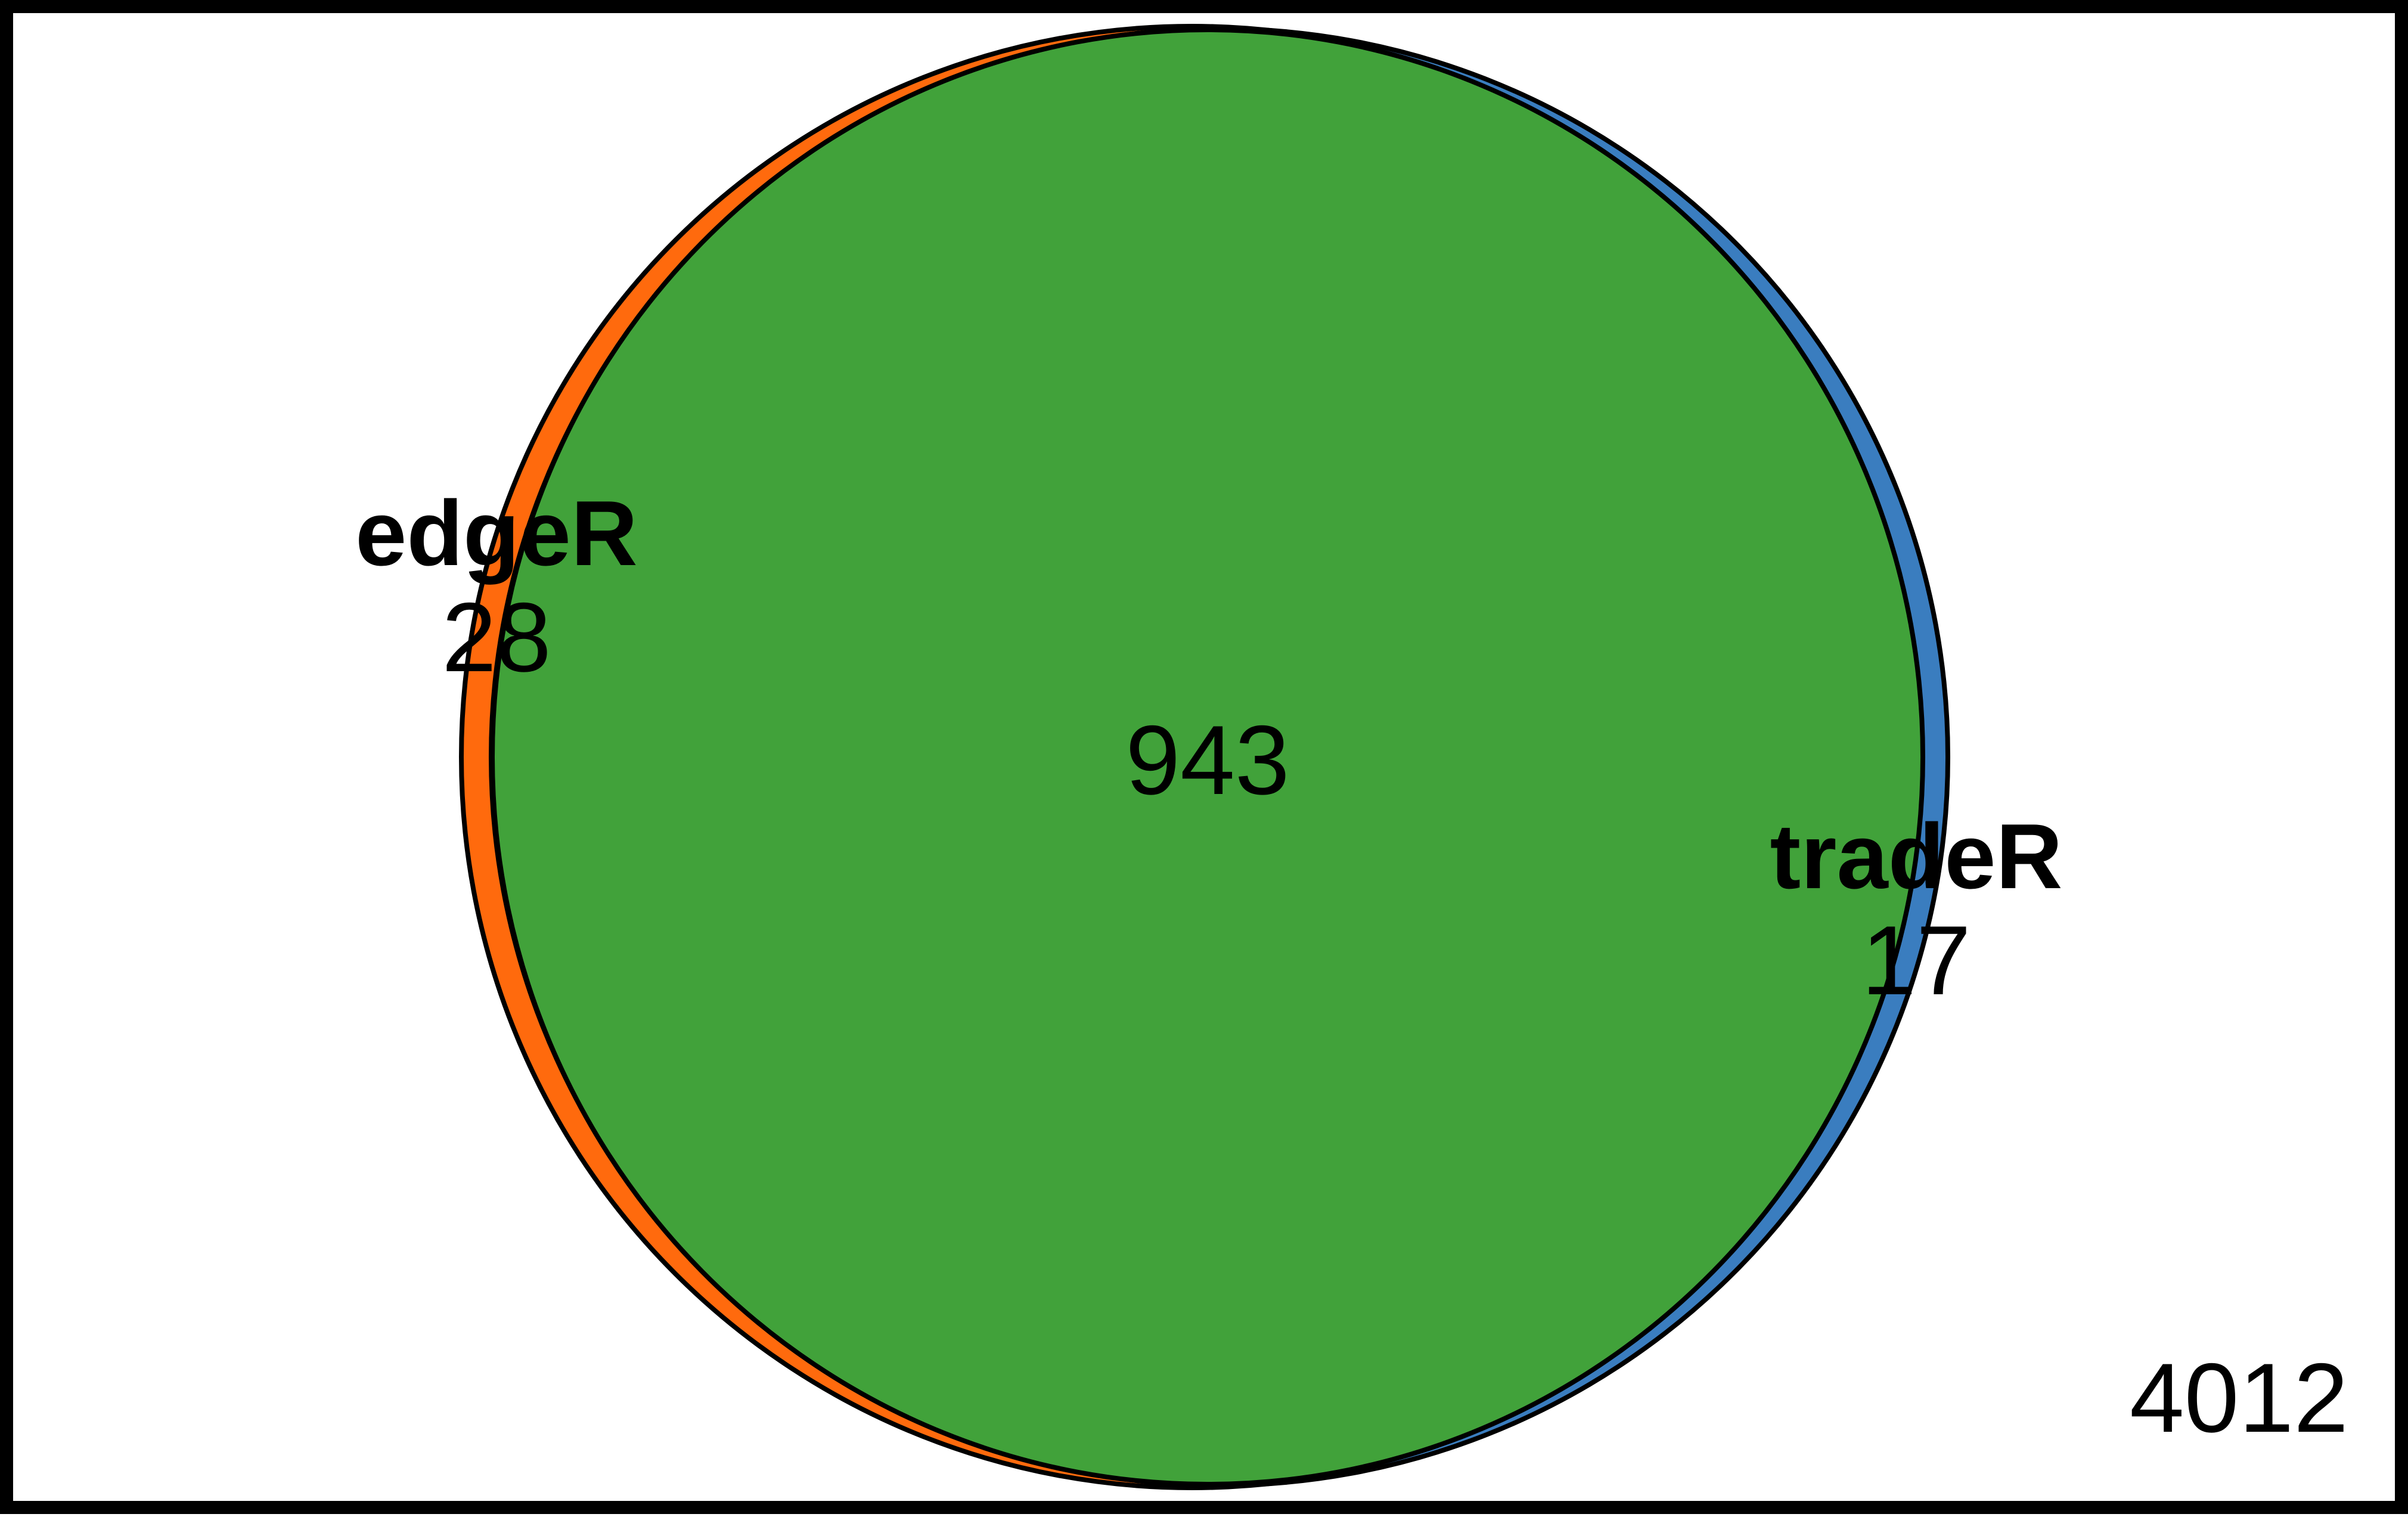 The image size is (2408, 1517). What do you see at coordinates (496, 533) in the screenshot?
I see `edger-label: edgeR` at bounding box center [496, 533].